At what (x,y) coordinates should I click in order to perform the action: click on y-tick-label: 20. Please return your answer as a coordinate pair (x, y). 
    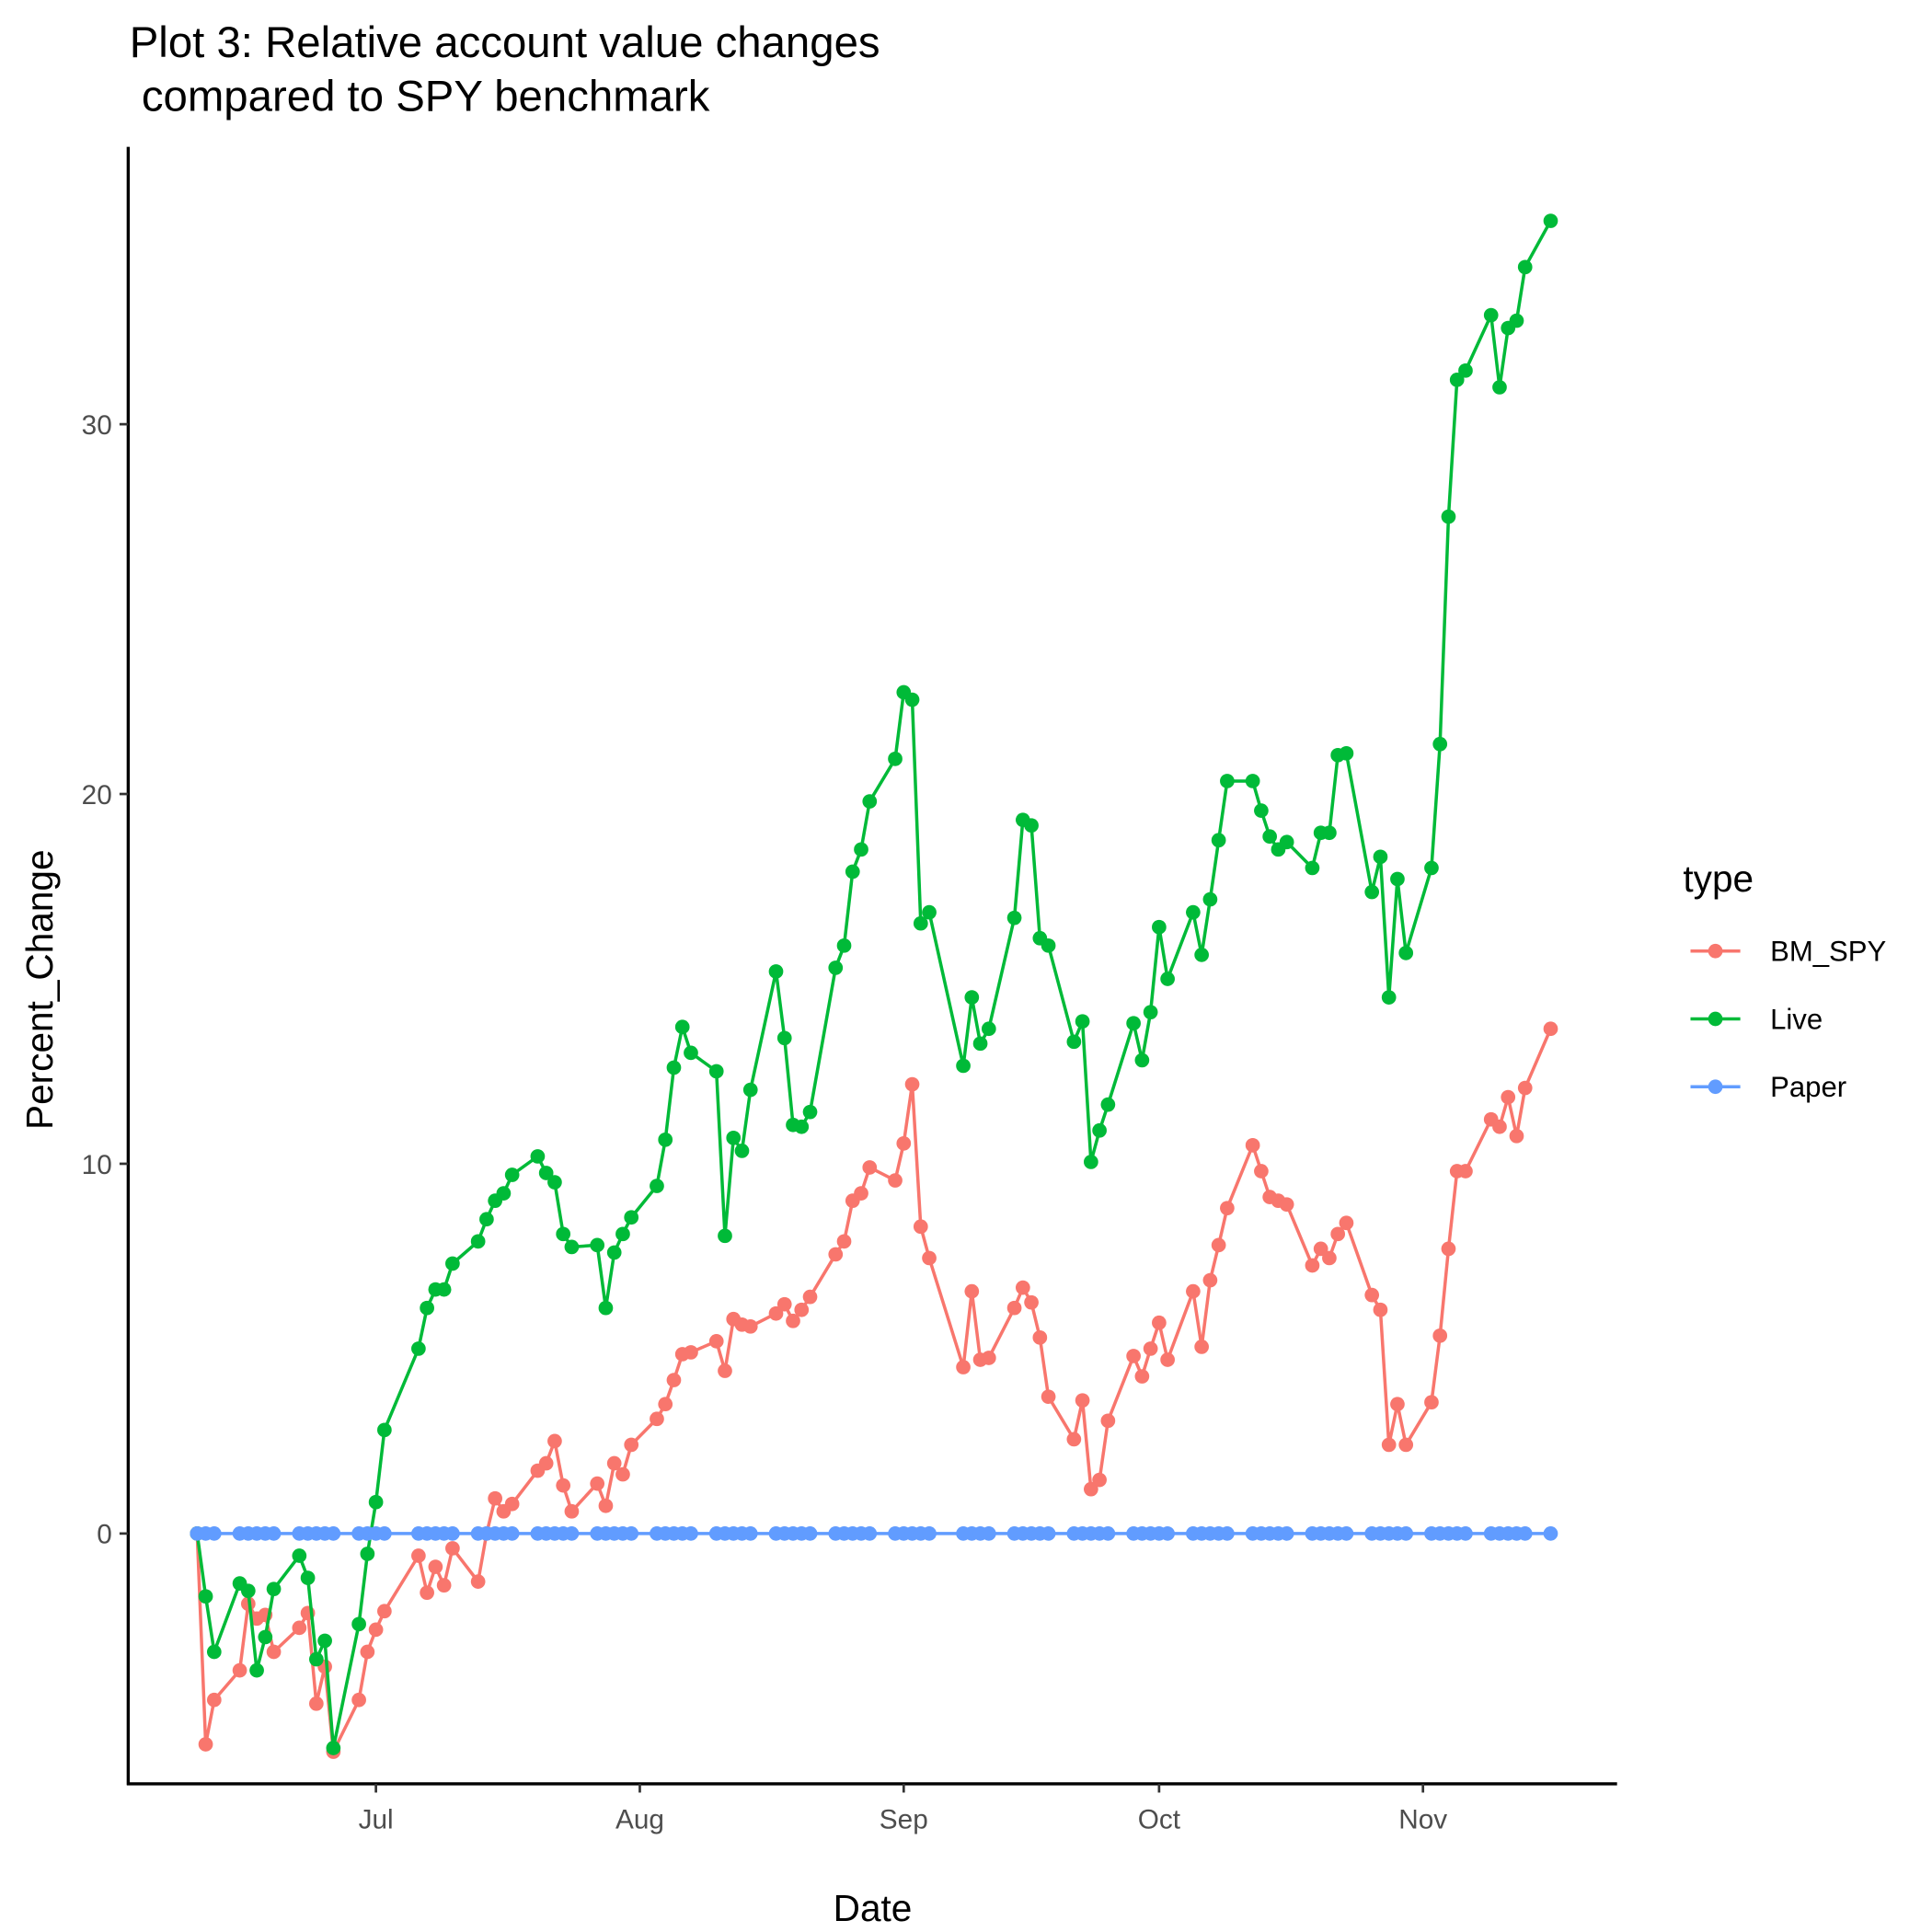
    Looking at the image, I should click on (97, 795).